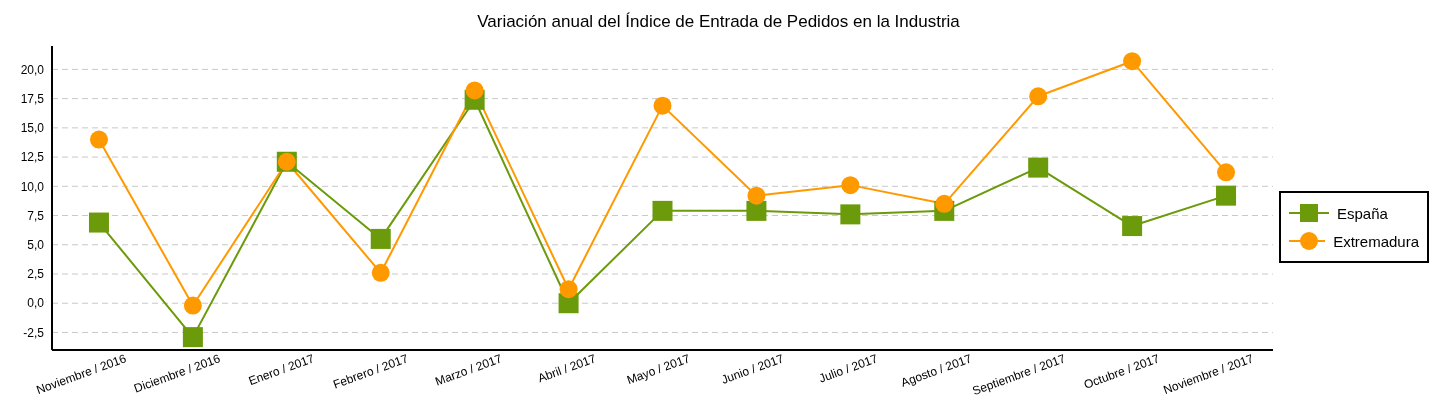  I want to click on y-tick-label: 2,5, so click(36, 274).